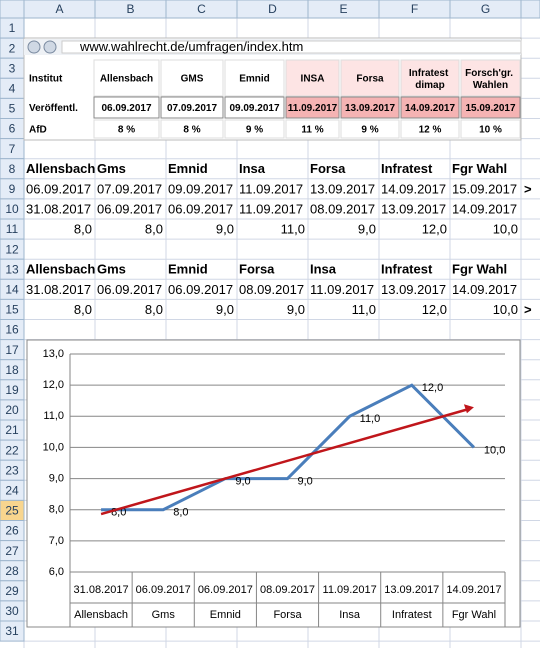 The width and height of the screenshot is (540, 648). Describe the element at coordinates (12, 48) in the screenshot. I see `row-header: 2` at that location.